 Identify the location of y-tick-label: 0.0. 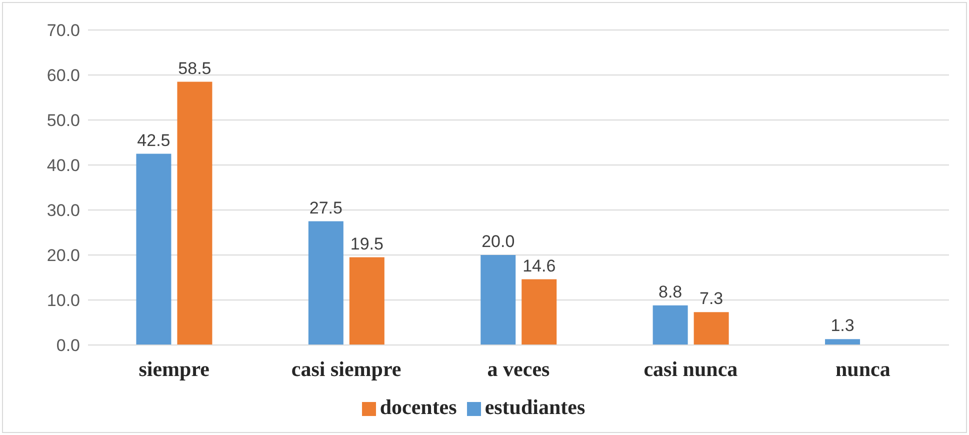
(68, 346).